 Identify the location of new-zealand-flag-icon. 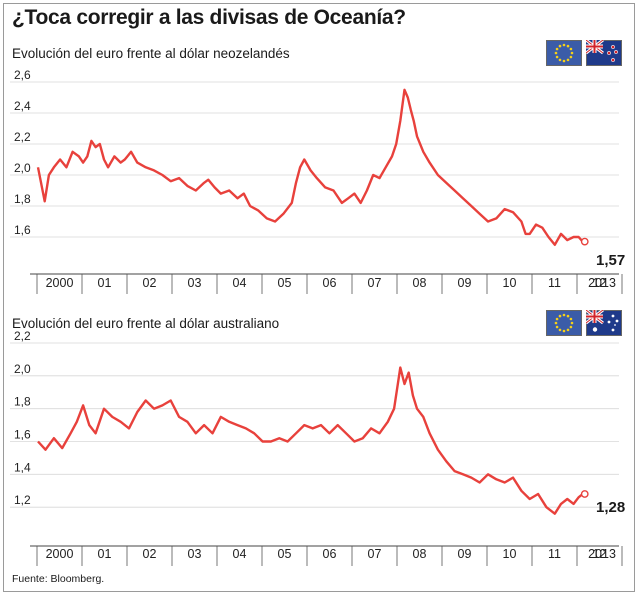
(604, 53).